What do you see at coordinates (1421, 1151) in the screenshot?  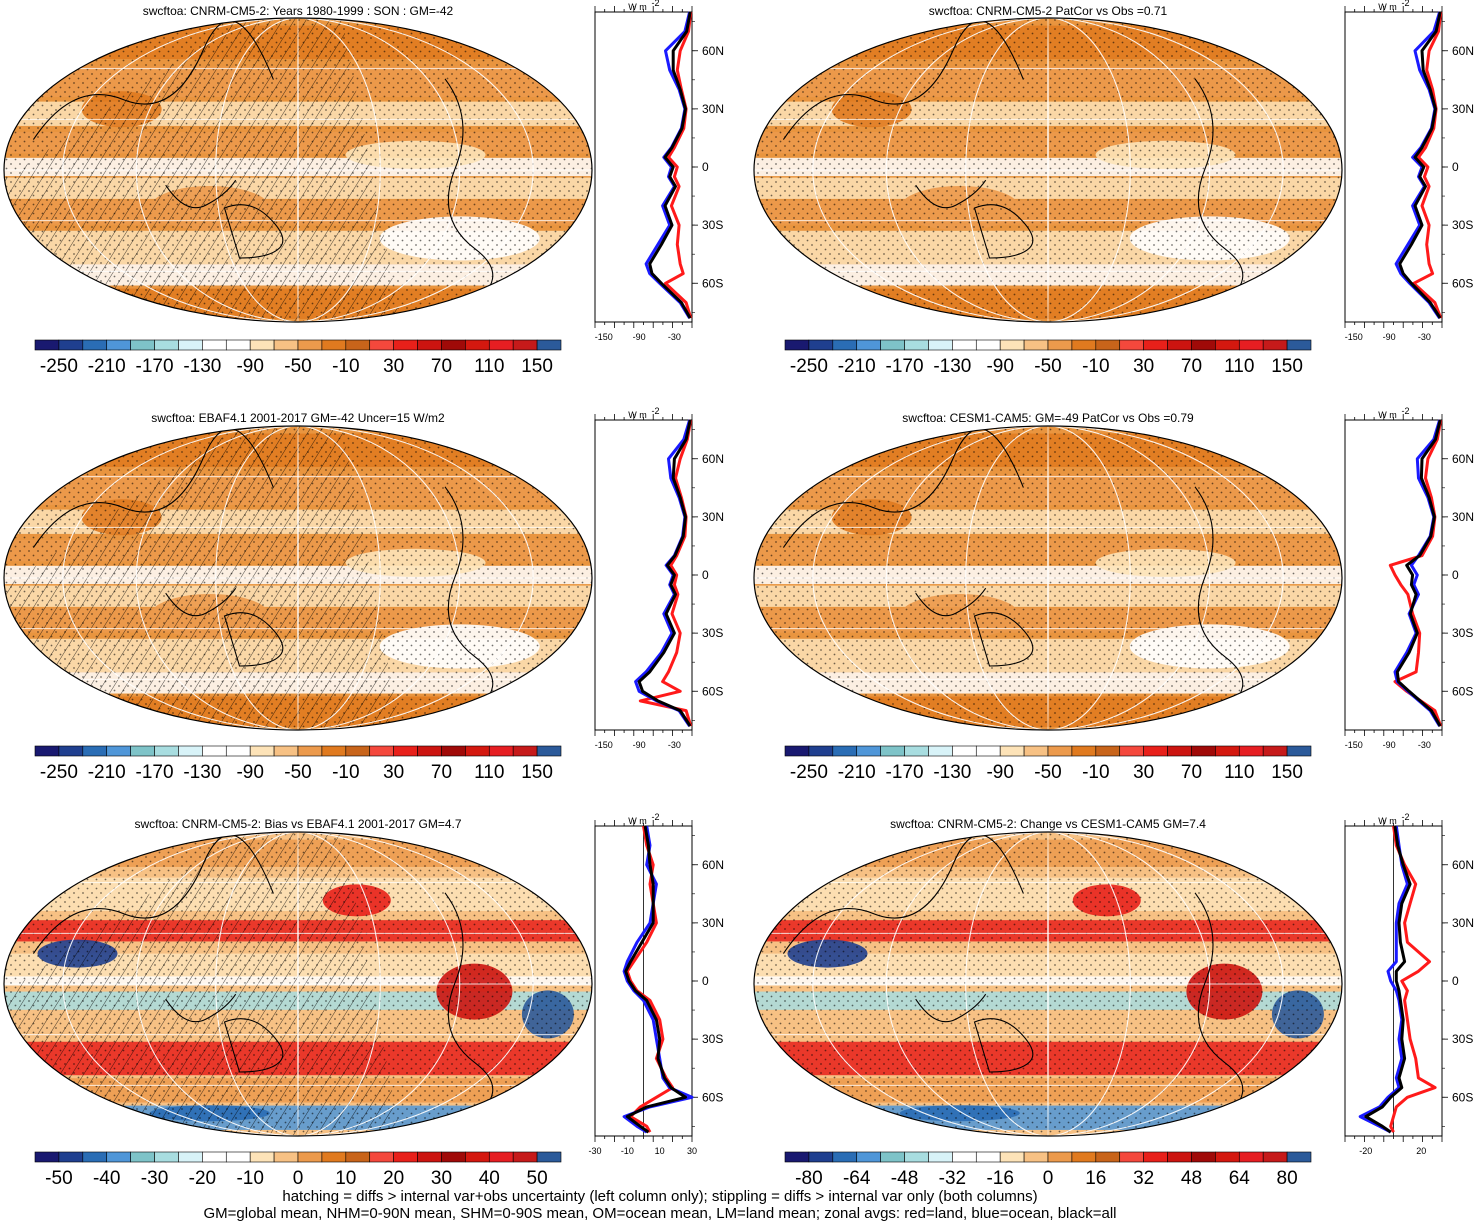 I see `zonal-x-tick-label: 20` at bounding box center [1421, 1151].